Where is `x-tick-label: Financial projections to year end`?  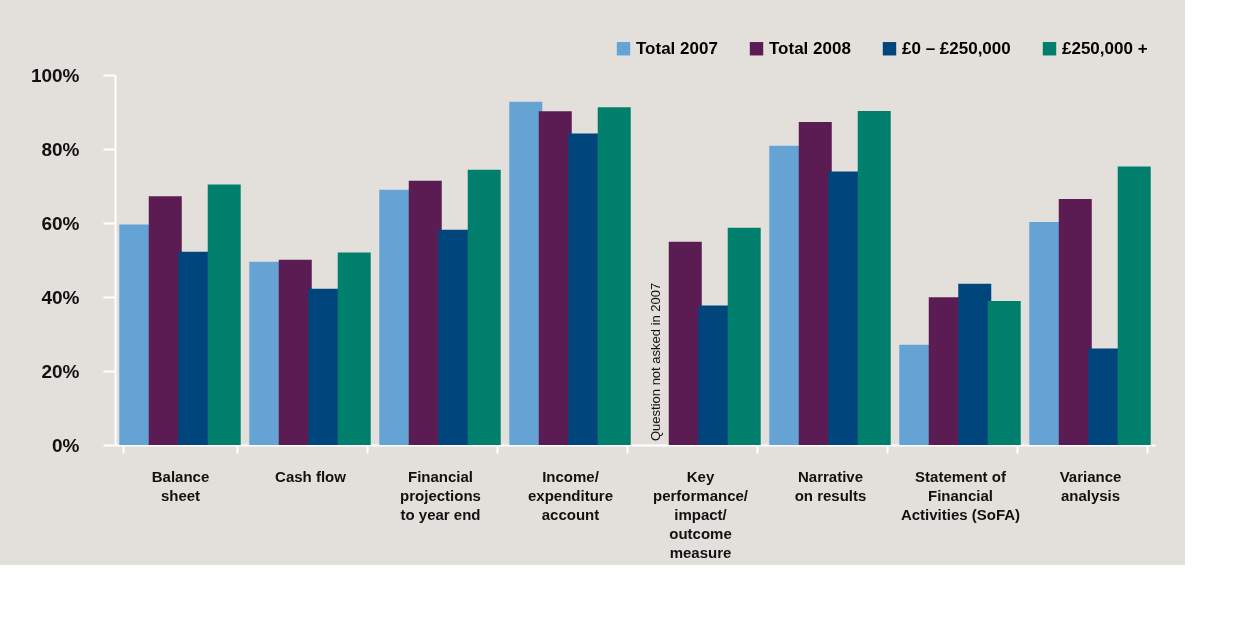 x-tick-label: Financial projections to year end is located at coordinates (440, 495).